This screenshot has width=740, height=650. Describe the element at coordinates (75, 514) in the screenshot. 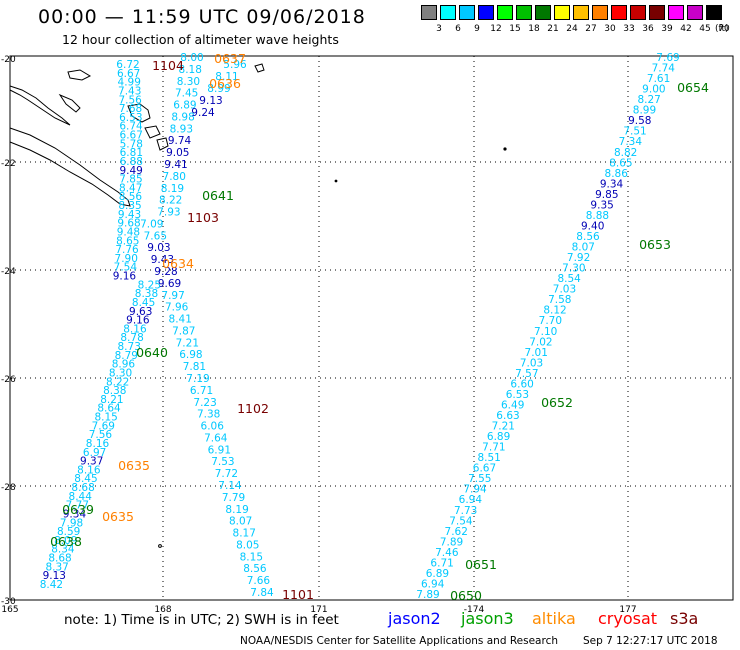

I see `wave-height-sample: 9.34` at that location.